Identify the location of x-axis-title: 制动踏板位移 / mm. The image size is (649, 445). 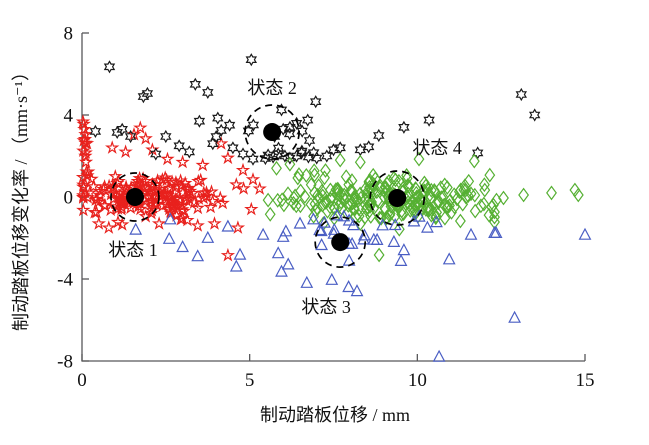
(335, 415).